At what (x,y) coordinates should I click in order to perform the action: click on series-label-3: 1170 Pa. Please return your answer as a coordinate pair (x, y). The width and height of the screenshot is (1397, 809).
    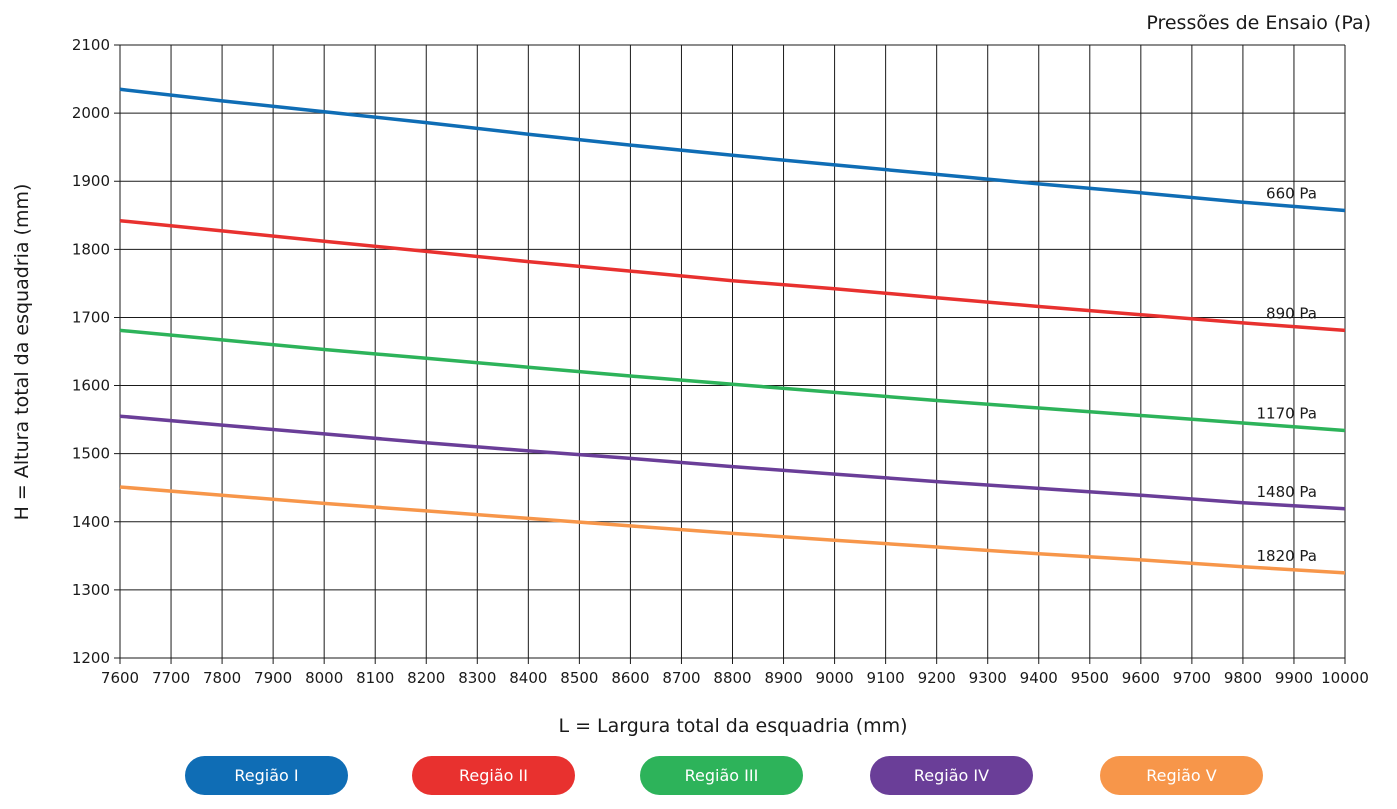
    Looking at the image, I should click on (1286, 414).